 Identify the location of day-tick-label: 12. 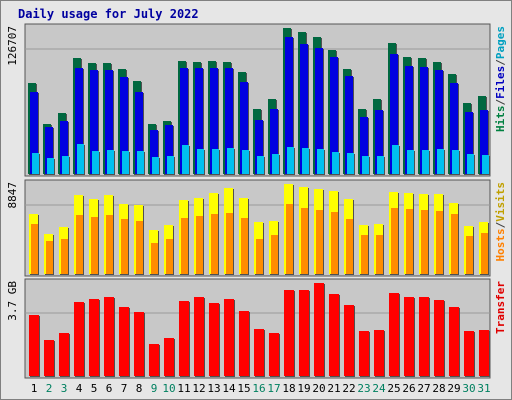
(198, 388).